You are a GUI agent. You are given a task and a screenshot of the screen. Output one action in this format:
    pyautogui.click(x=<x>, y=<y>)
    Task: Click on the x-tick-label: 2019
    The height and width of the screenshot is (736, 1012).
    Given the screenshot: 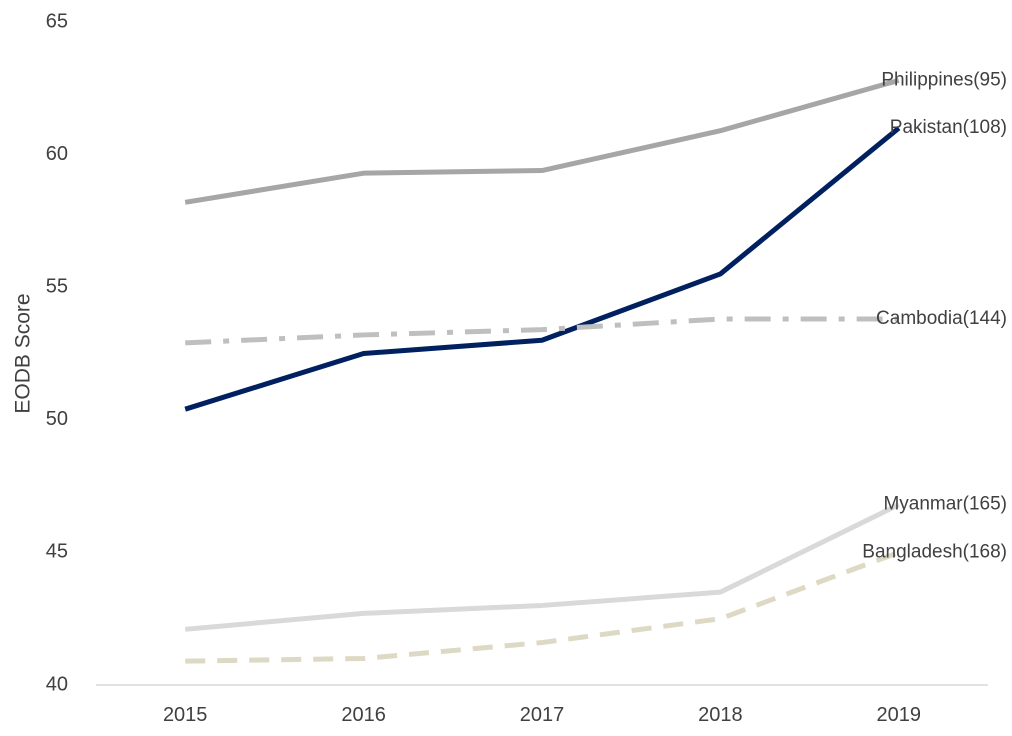 What is the action you would take?
    pyautogui.click(x=899, y=715)
    